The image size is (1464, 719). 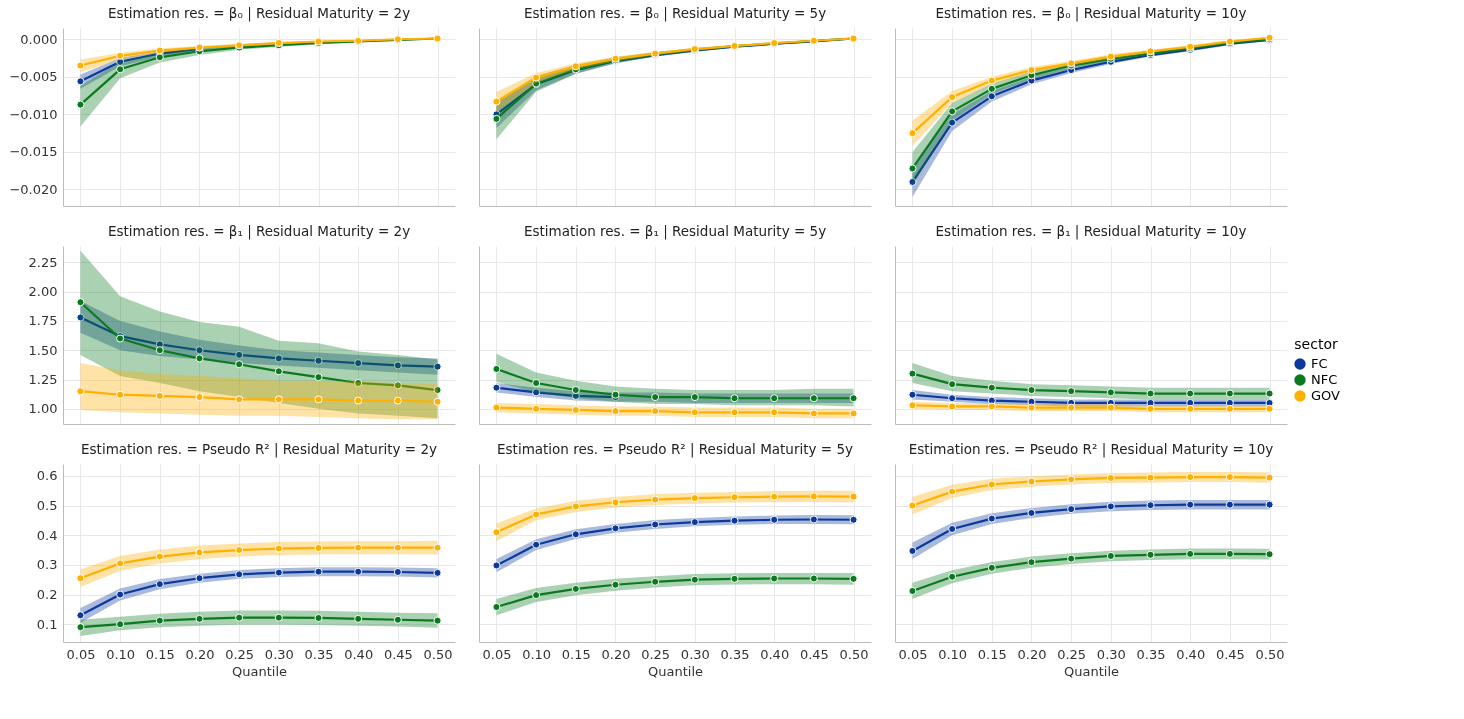 I want to click on y-tick-label: −0.020, so click(x=33, y=189).